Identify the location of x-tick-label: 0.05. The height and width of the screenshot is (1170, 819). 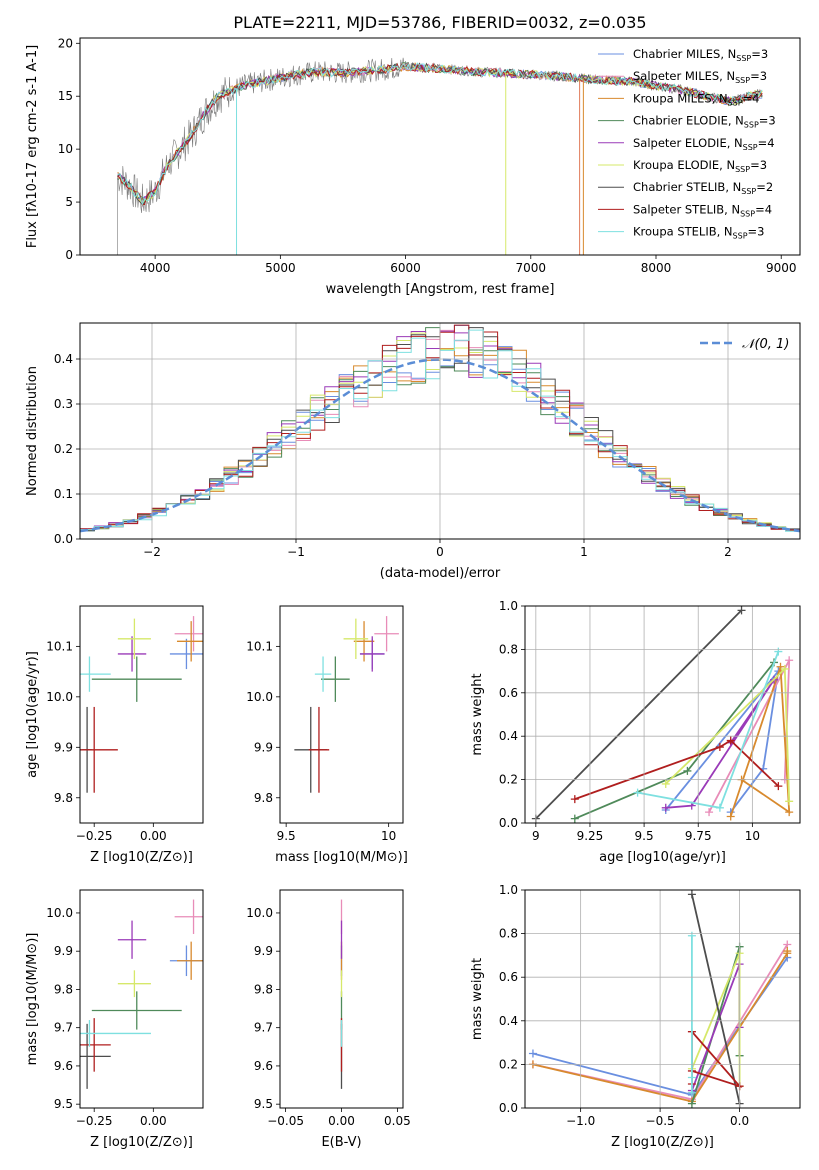
(397, 1121).